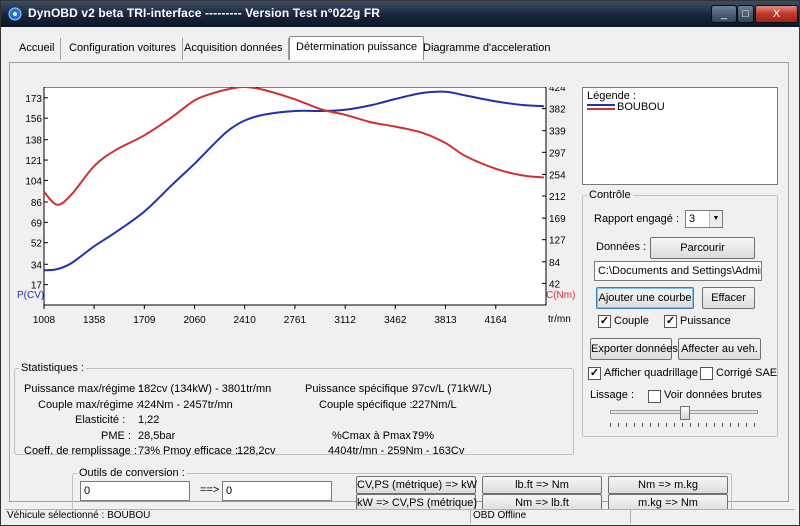 This screenshot has height=526, width=800. What do you see at coordinates (692, 219) in the screenshot?
I see `rapport-value: 3` at bounding box center [692, 219].